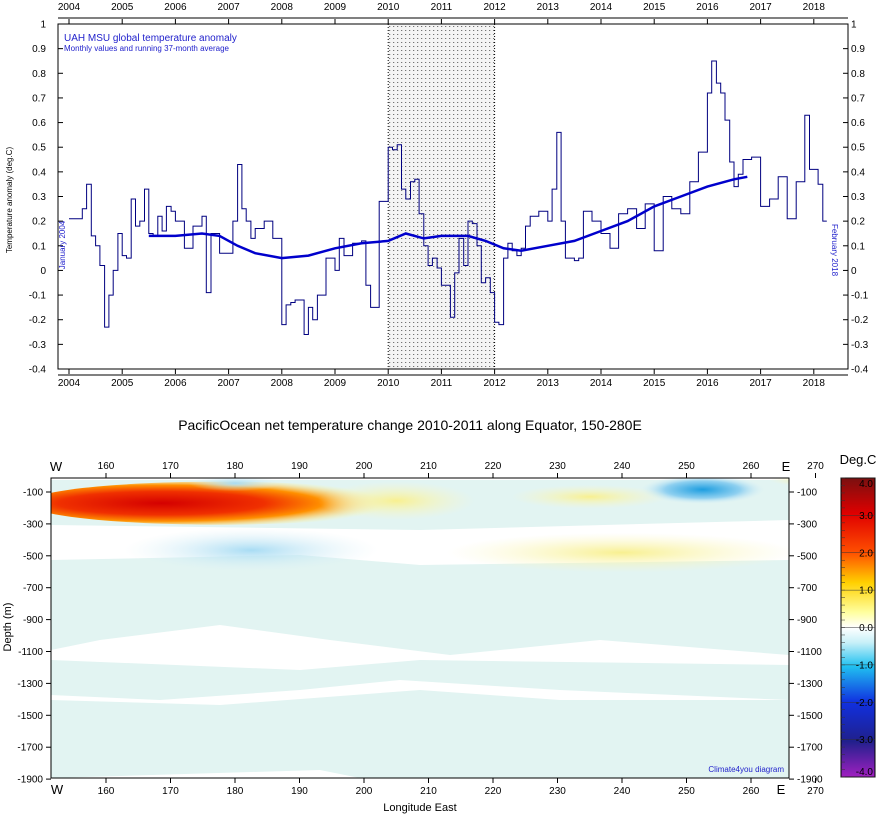 This screenshot has width=880, height=815. What do you see at coordinates (858, 459) in the screenshot?
I see `colorbar-title: Deg.C` at bounding box center [858, 459].